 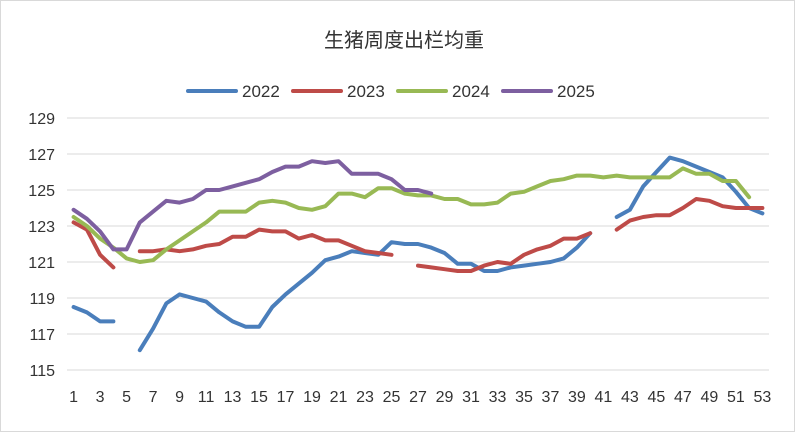 I want to click on x-tick-label: 5, so click(x=126, y=397).